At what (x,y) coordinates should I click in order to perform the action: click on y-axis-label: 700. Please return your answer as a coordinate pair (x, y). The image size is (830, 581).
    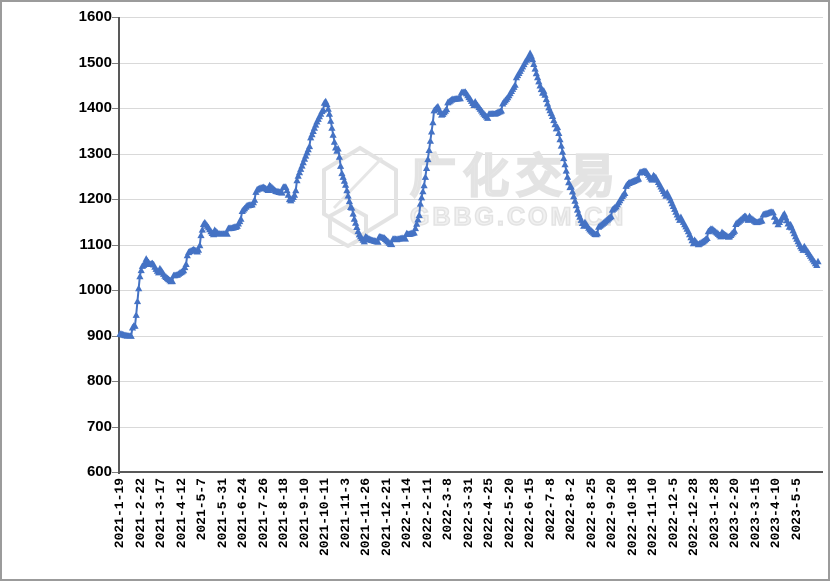
    Looking at the image, I should click on (99, 426).